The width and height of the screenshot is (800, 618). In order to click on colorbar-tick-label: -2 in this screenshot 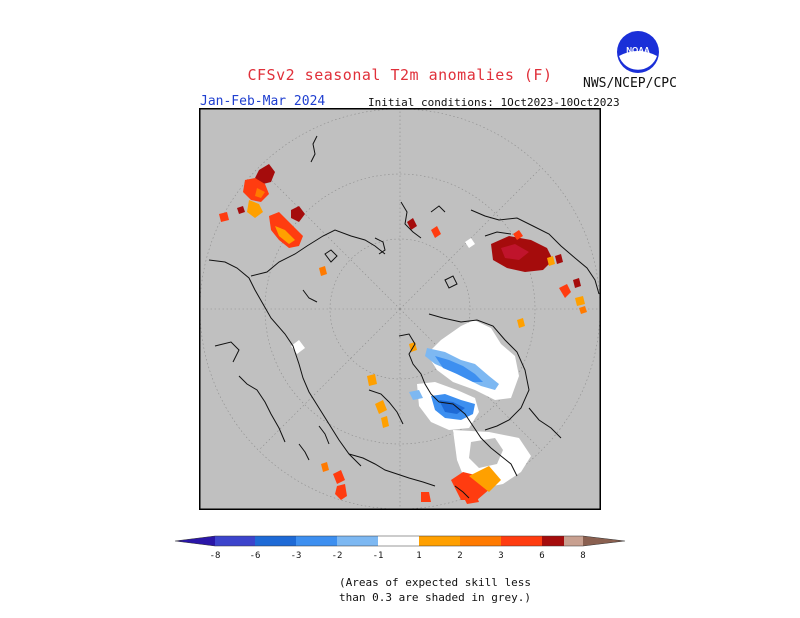, I will do `click(337, 556)`.